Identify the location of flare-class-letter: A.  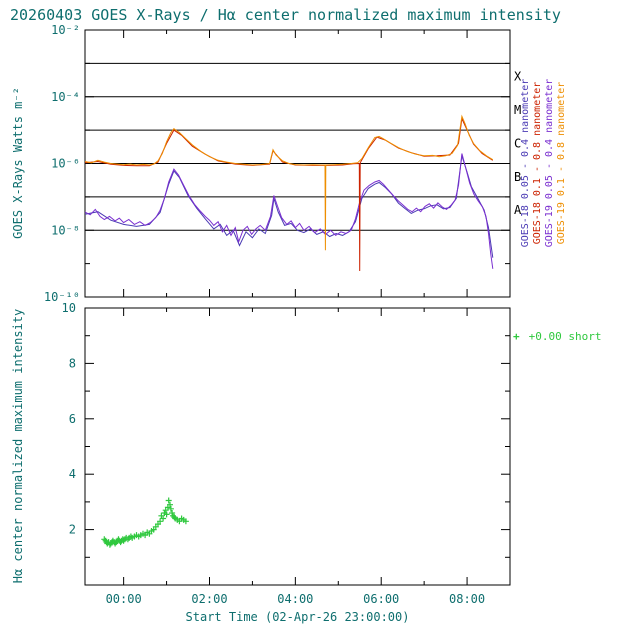
(518, 210).